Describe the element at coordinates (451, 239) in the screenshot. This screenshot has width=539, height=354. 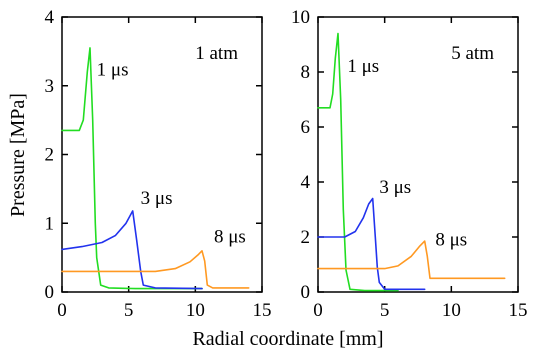
I see `panel-2-series-label: 8 μs` at that location.